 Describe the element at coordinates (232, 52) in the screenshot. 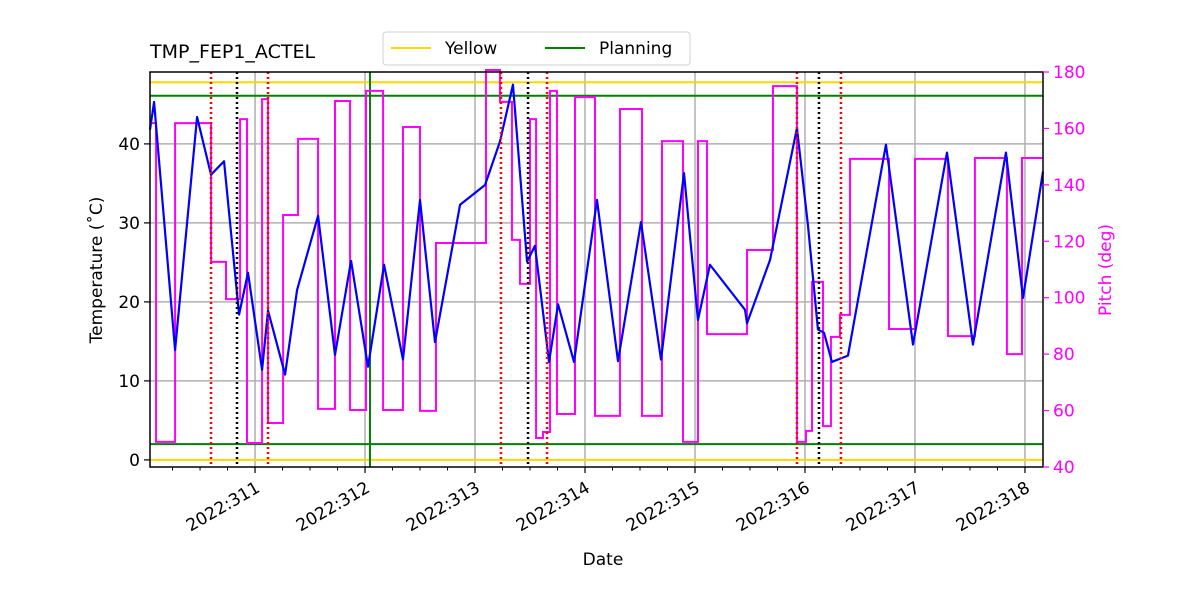

I see `chart-title: TMP_FEP1_ACTEL` at that location.